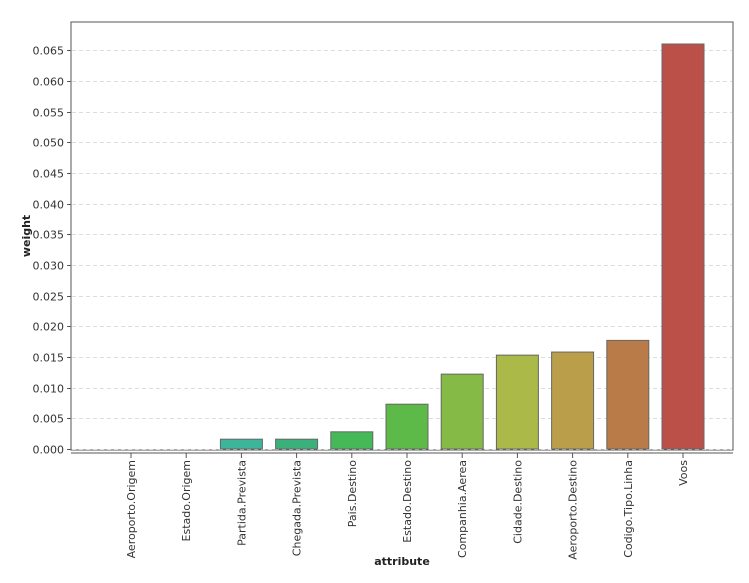 Image resolution: width=749 pixels, height=583 pixels. I want to click on y-tick-label: 0.030, so click(49, 266).